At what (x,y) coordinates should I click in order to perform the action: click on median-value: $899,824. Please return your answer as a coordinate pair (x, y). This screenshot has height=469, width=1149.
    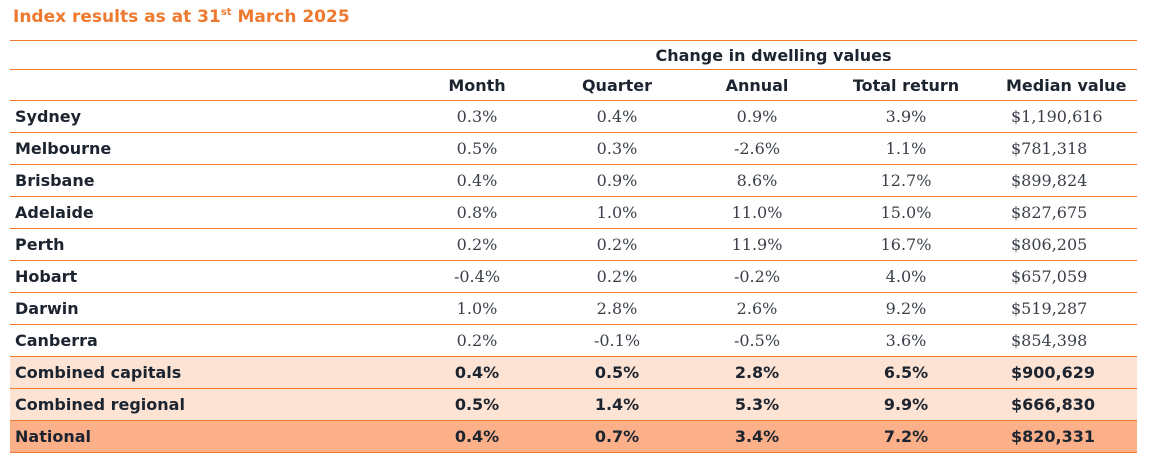
    Looking at the image, I should click on (1062, 180).